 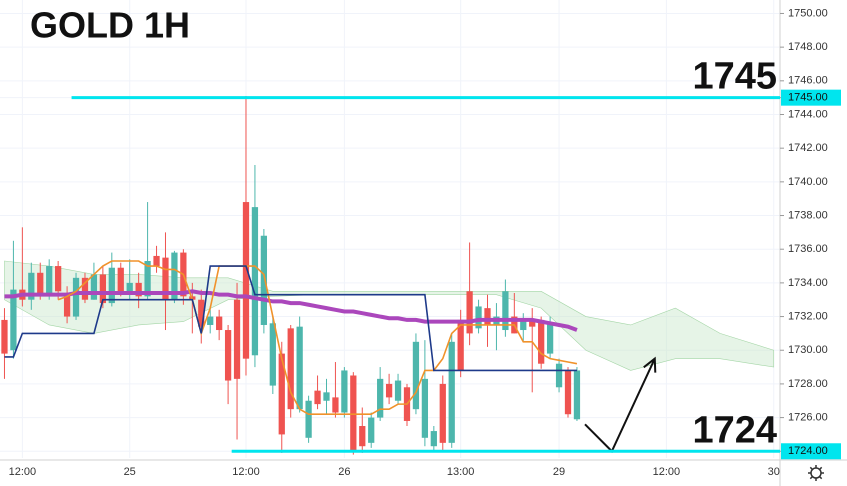 What do you see at coordinates (808, 316) in the screenshot?
I see `y-tick-label: 1732.00` at bounding box center [808, 316].